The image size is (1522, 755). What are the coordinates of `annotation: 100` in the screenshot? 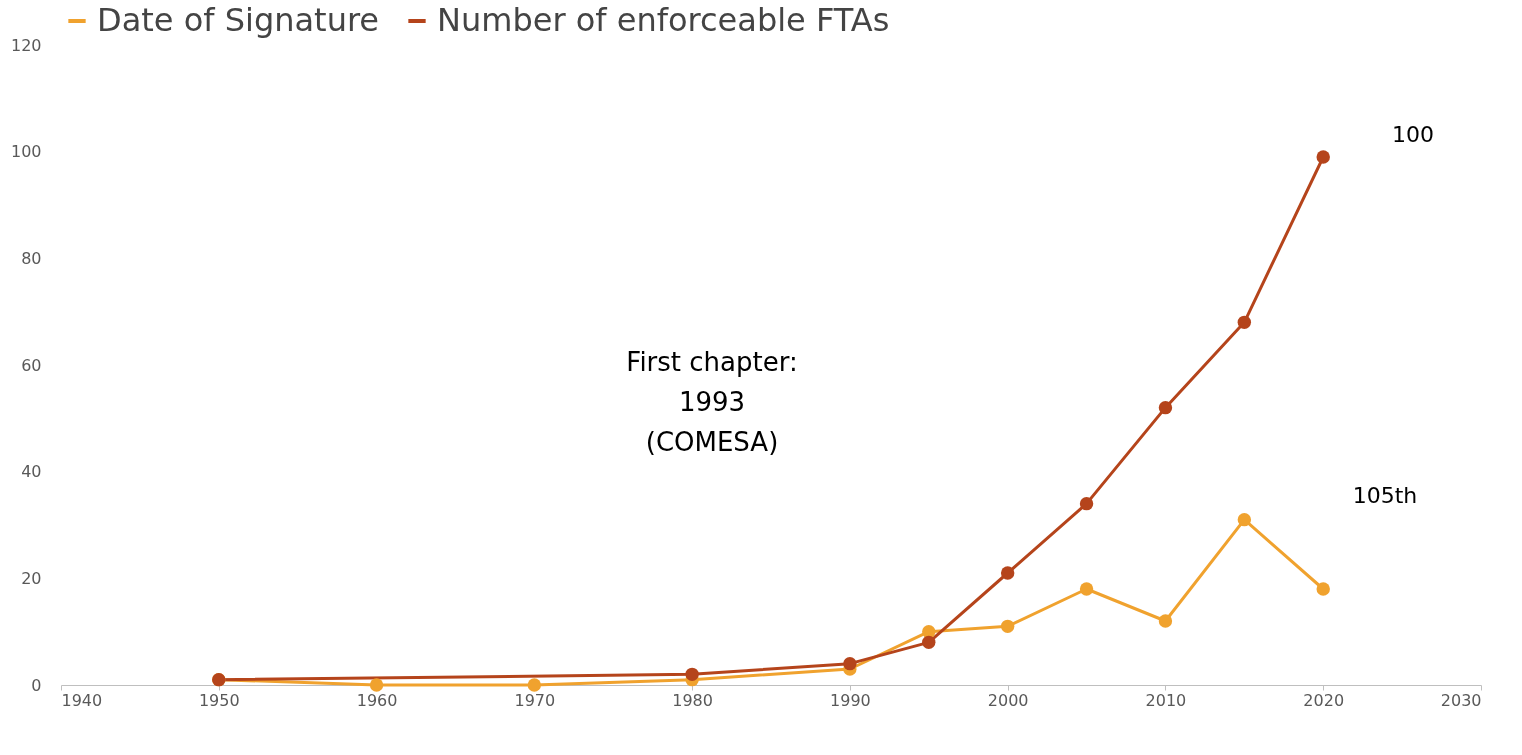 It's located at (1413, 134).